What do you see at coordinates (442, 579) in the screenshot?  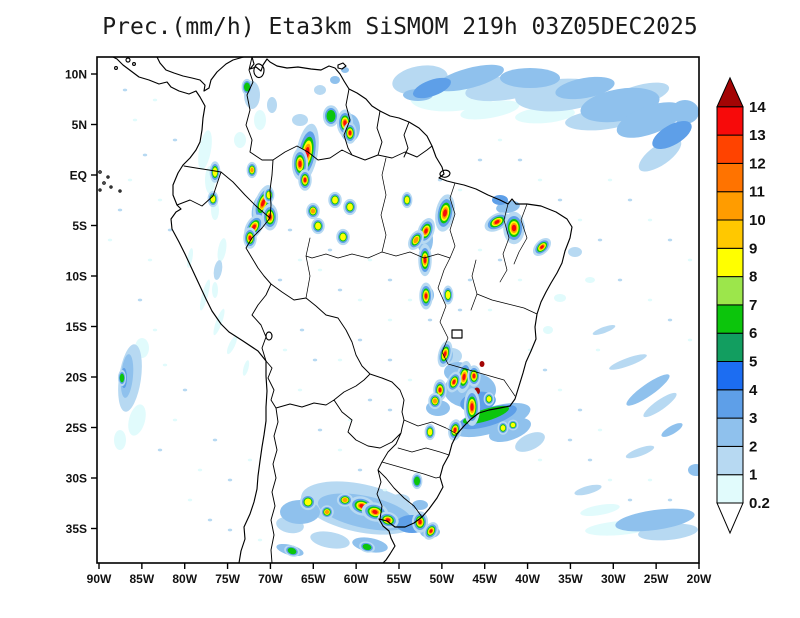 I see `x-tick-label: 50W` at bounding box center [442, 579].